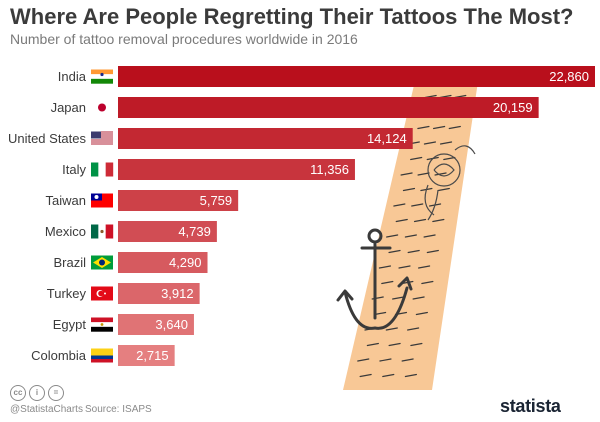 This screenshot has height=422, width=600. Describe the element at coordinates (194, 231) in the screenshot. I see `value-label: 4,739` at that location.